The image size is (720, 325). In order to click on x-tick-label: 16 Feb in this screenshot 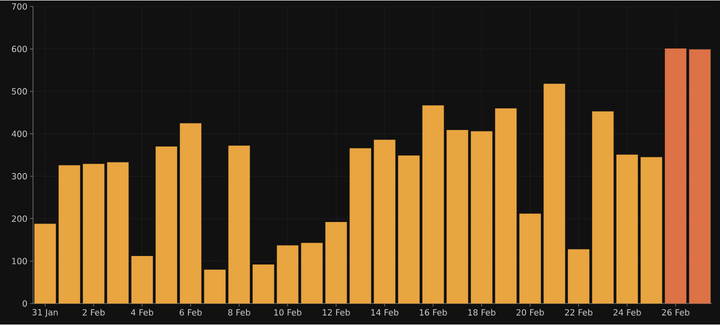, I will do `click(433, 312)`.